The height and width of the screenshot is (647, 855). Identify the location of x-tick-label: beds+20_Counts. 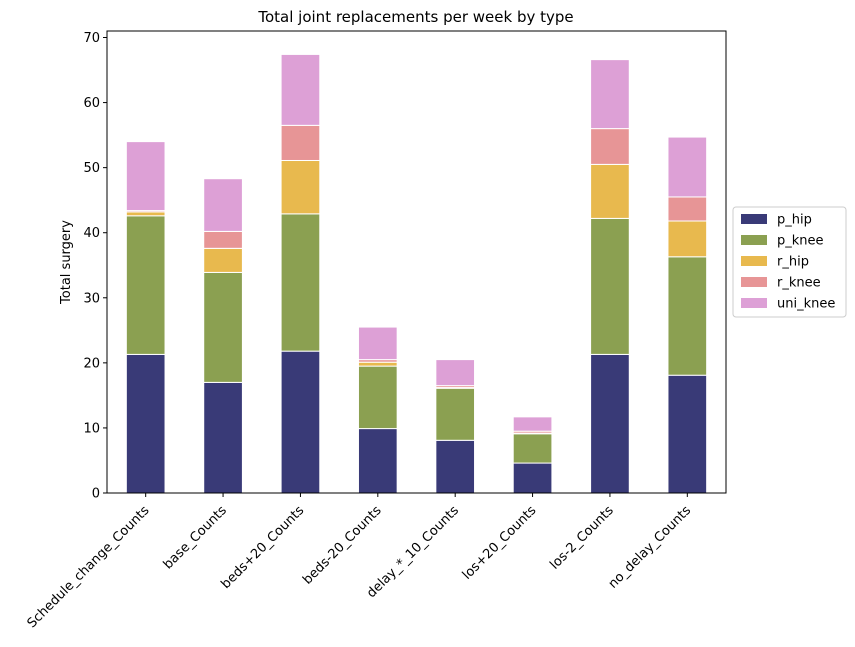
(262, 547).